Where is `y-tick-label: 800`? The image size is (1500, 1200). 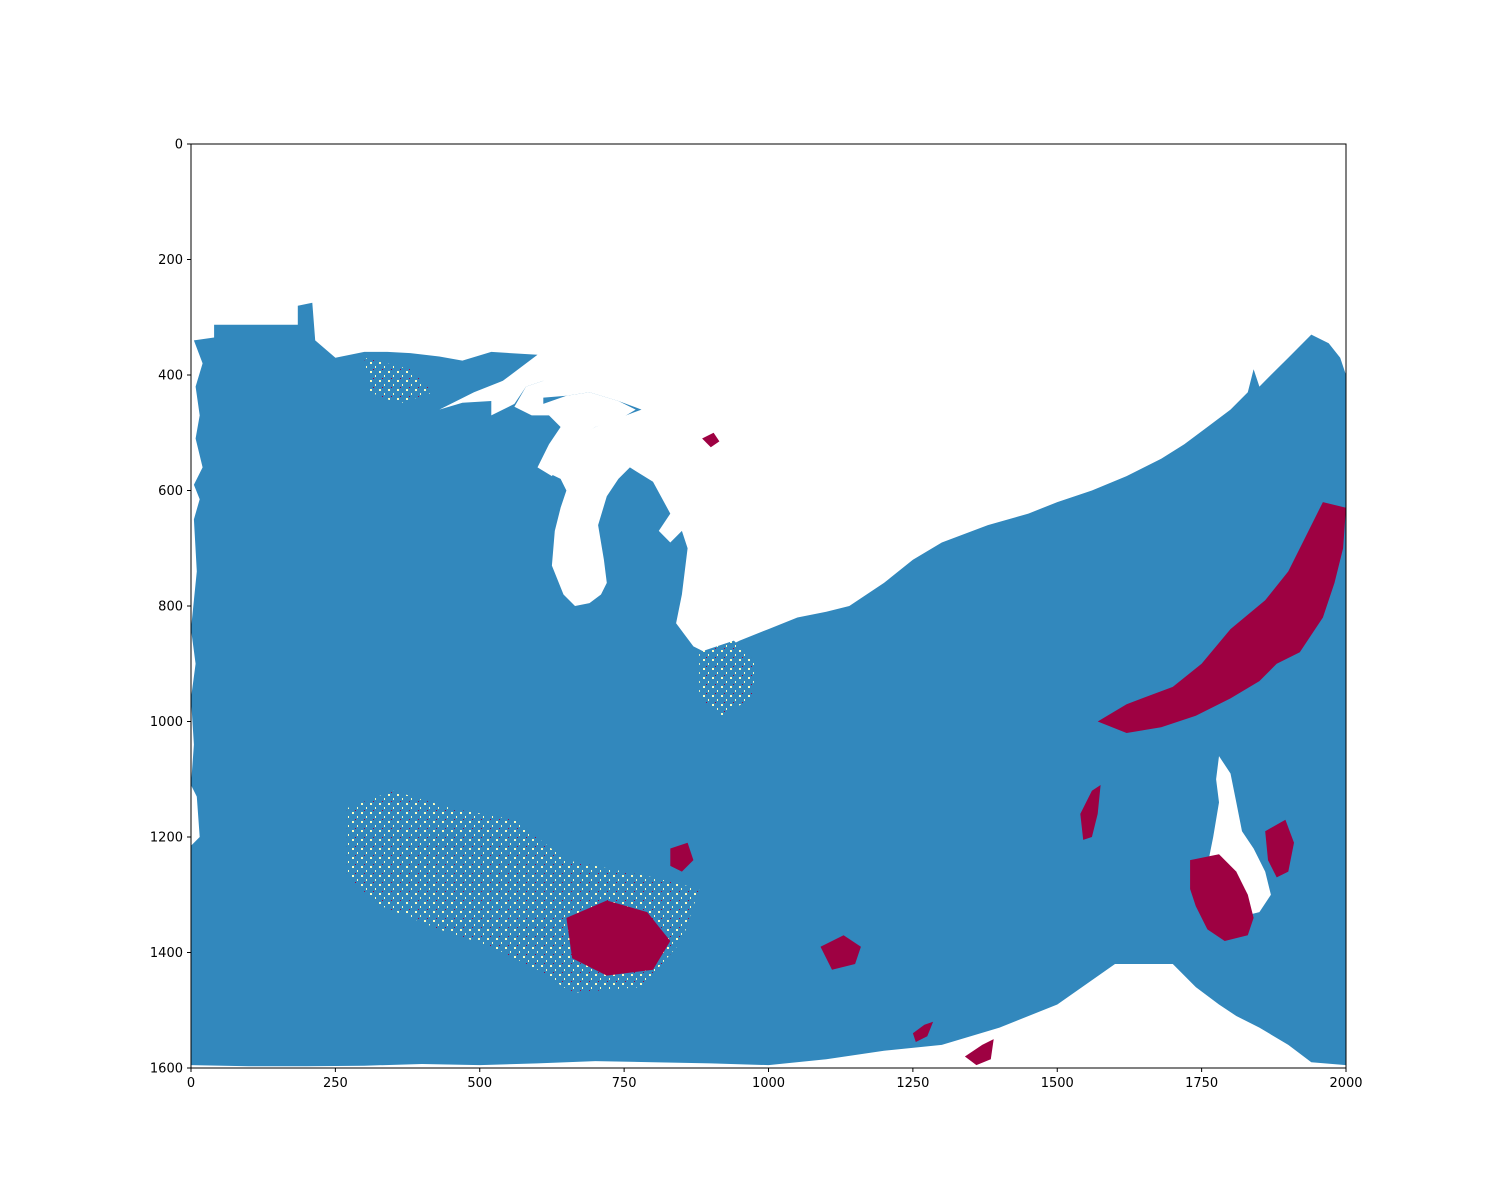 y-tick-label: 800 is located at coordinates (170, 607).